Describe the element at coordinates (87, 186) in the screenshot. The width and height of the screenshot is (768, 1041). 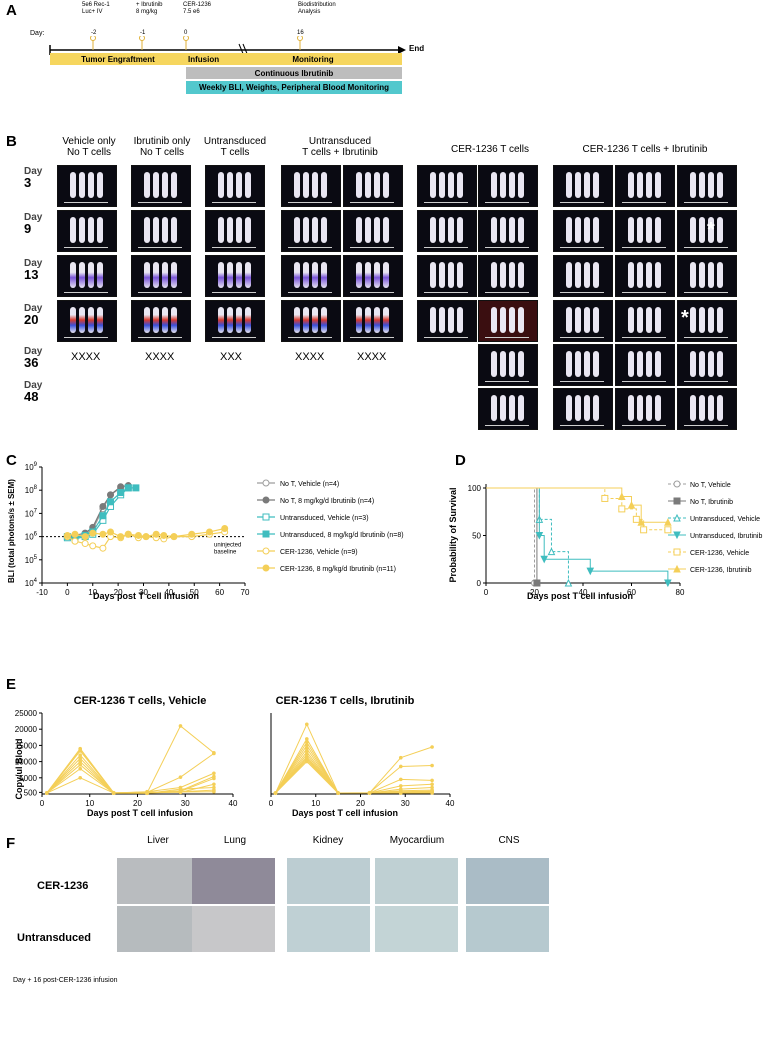
I see `bli-image-group0-row0` at that location.